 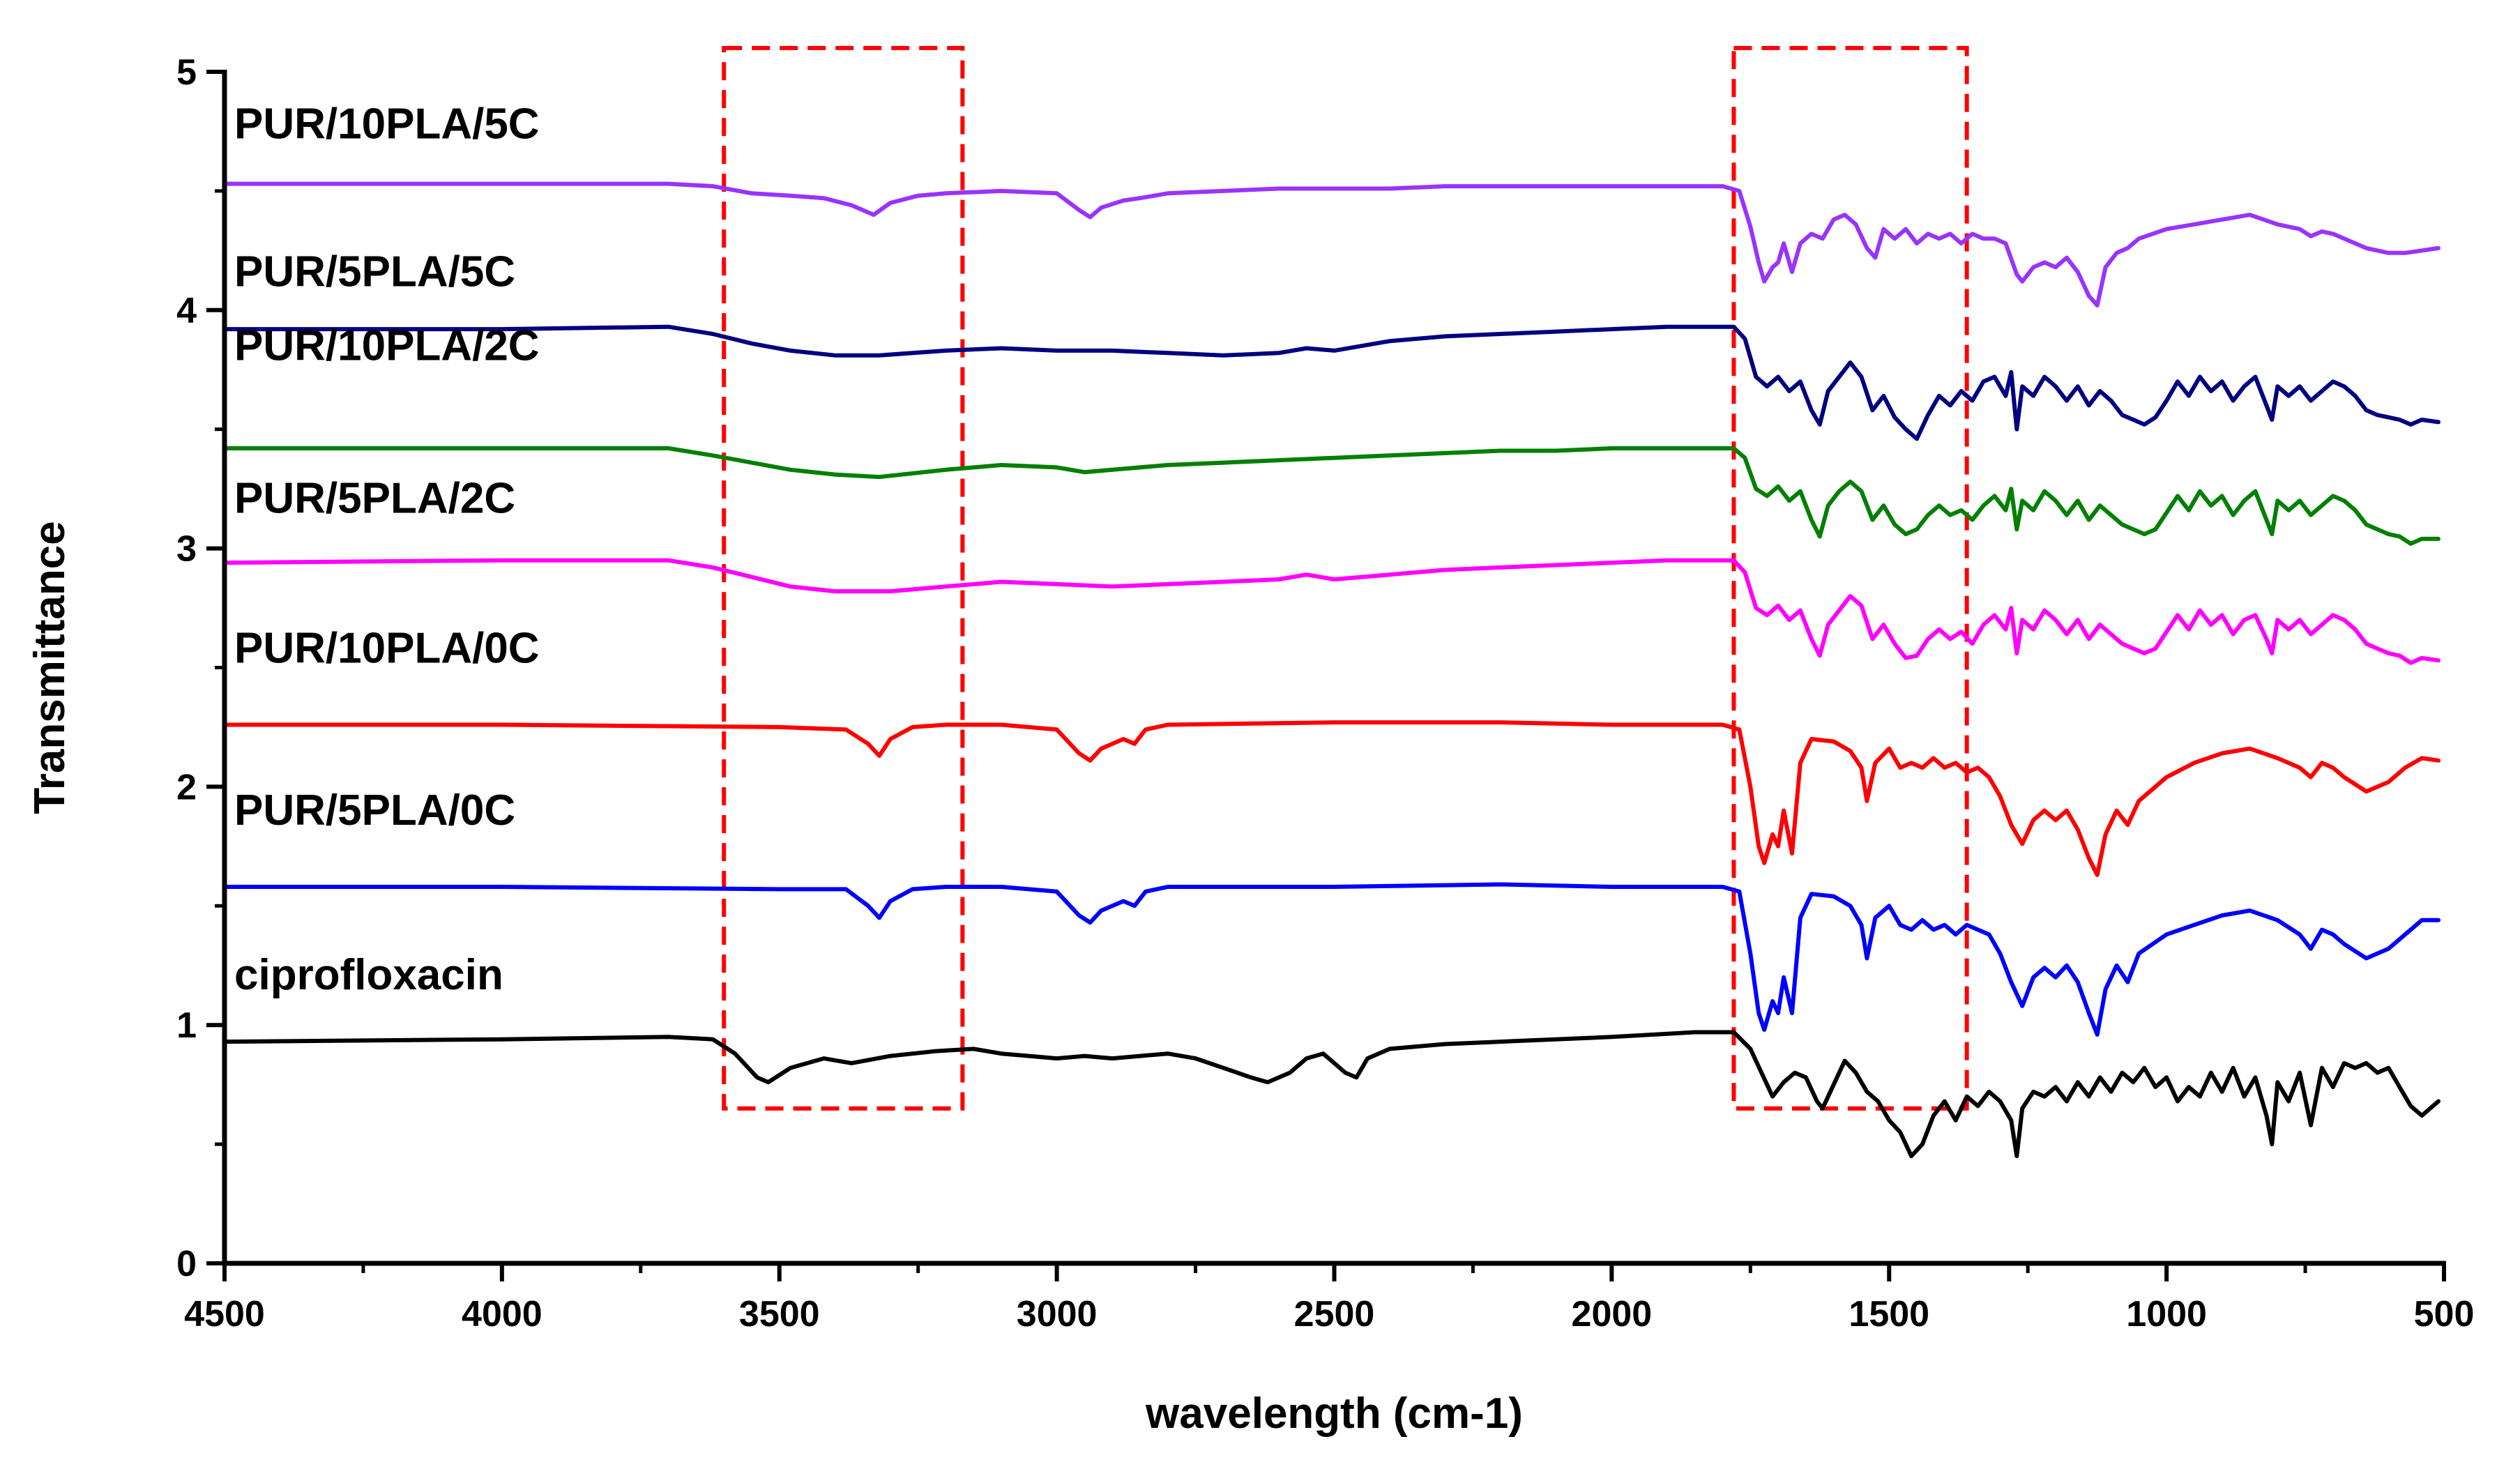 What do you see at coordinates (374, 272) in the screenshot?
I see `series-label-pur-5pla-5c: PUR/5PLA/5C` at bounding box center [374, 272].